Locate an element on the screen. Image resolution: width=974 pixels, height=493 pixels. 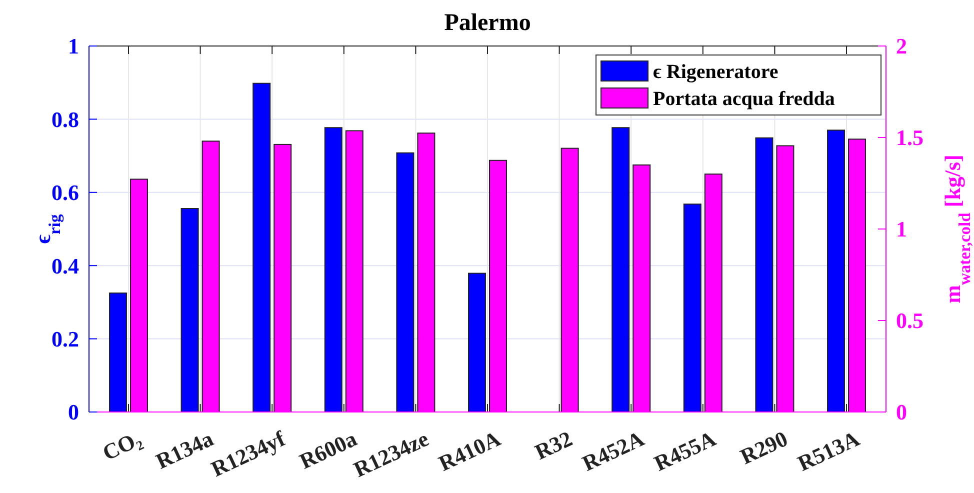
y-tick-label: 0.6 is located at coordinates (65, 193).